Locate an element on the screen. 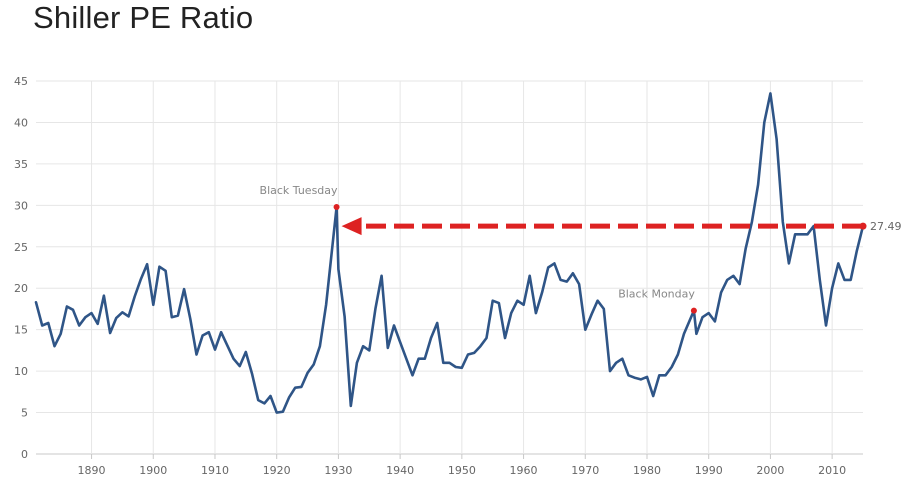 This screenshot has width=908, height=481. y-tick-label: 40 is located at coordinates (21, 122).